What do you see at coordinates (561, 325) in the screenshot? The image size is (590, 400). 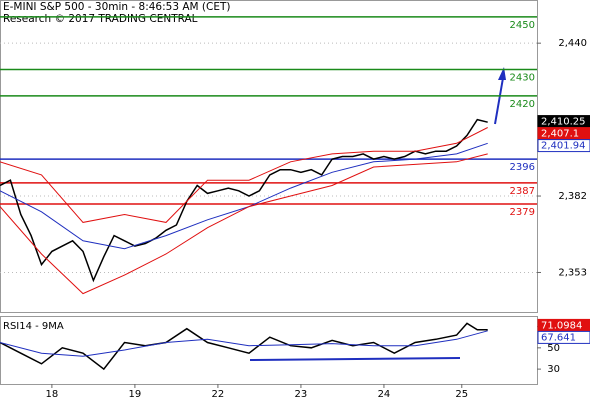 I see `price-label: 71.0984` at bounding box center [561, 325].